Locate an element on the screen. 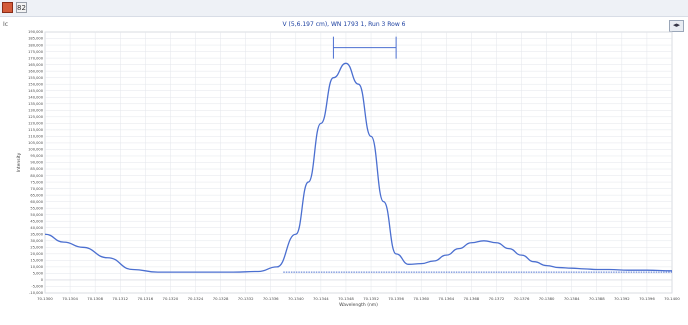 This screenshot has width=688, height=325. x-tick-label: 70.1384 is located at coordinates (572, 298).